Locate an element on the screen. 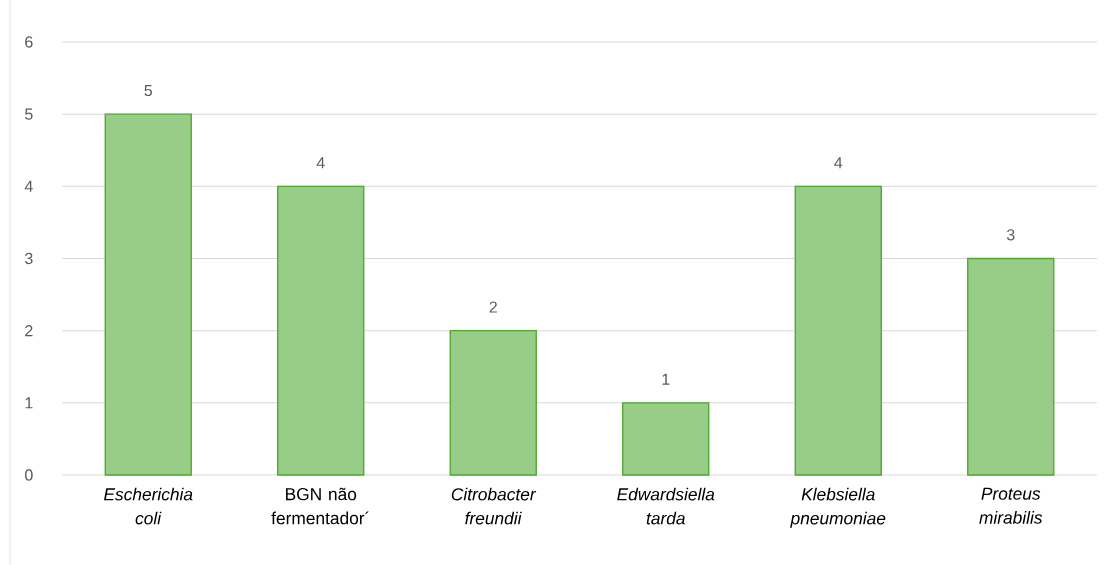 This screenshot has width=1115, height=565. data-label: 5 is located at coordinates (148, 90).